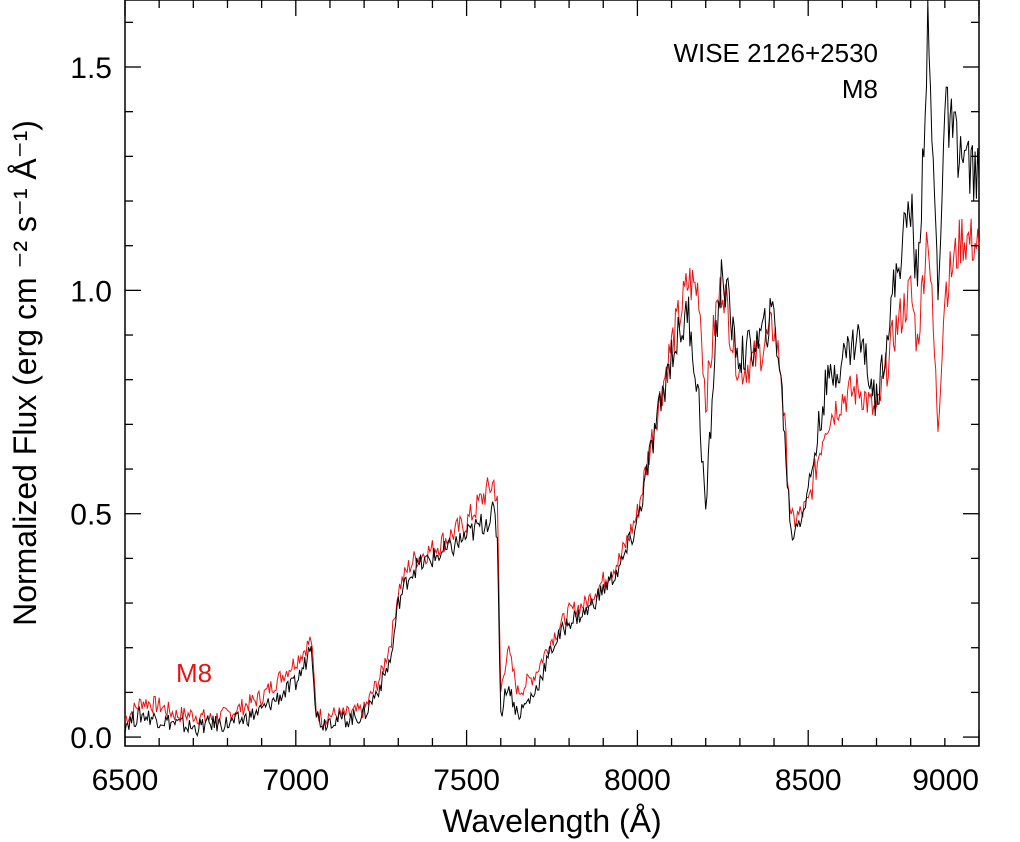 The image size is (1020, 842). I want to click on x-tick-label: 6500, so click(125, 780).